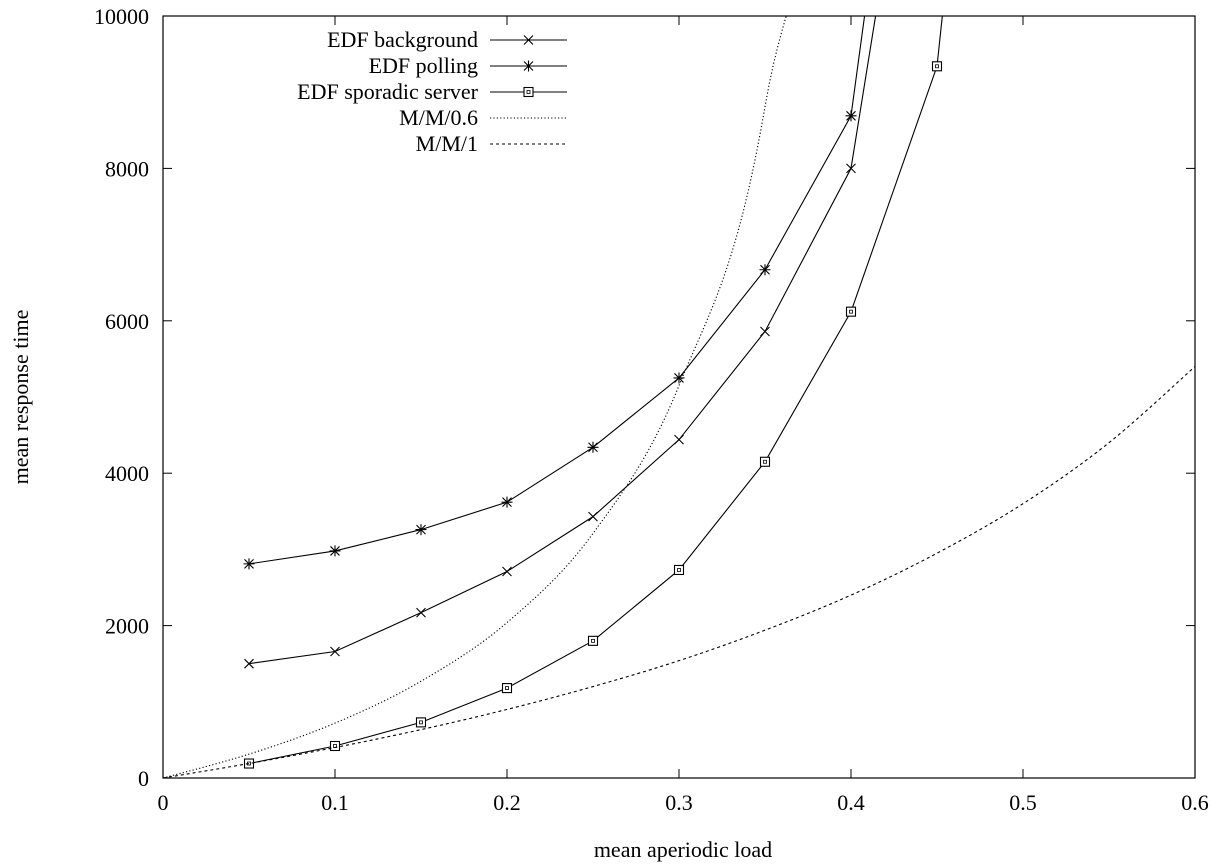 Image resolution: width=1225 pixels, height=867 pixels. I want to click on legend-marker-edf-sporadic-server, so click(528, 92).